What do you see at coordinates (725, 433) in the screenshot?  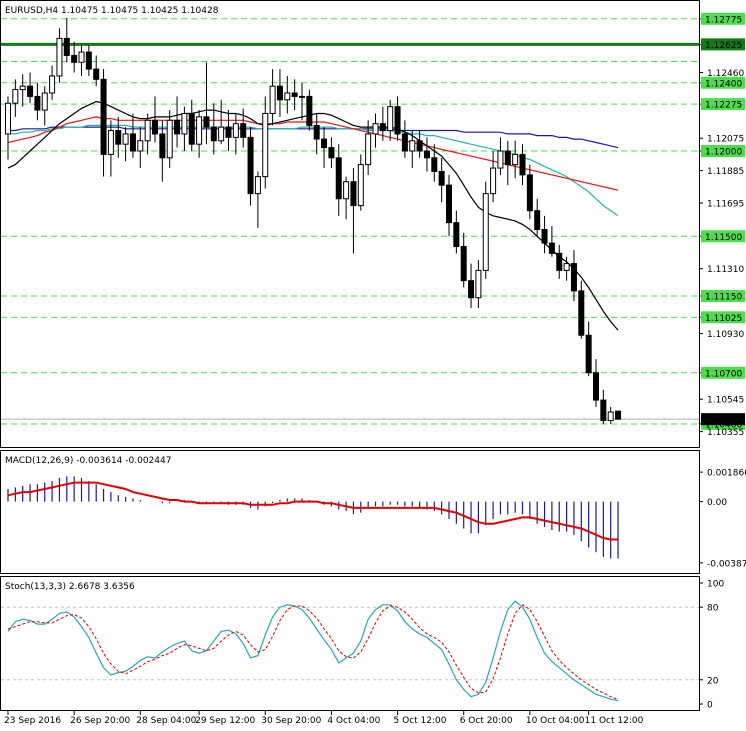 I see `price-tick-label: 1.10355` at bounding box center [725, 433].